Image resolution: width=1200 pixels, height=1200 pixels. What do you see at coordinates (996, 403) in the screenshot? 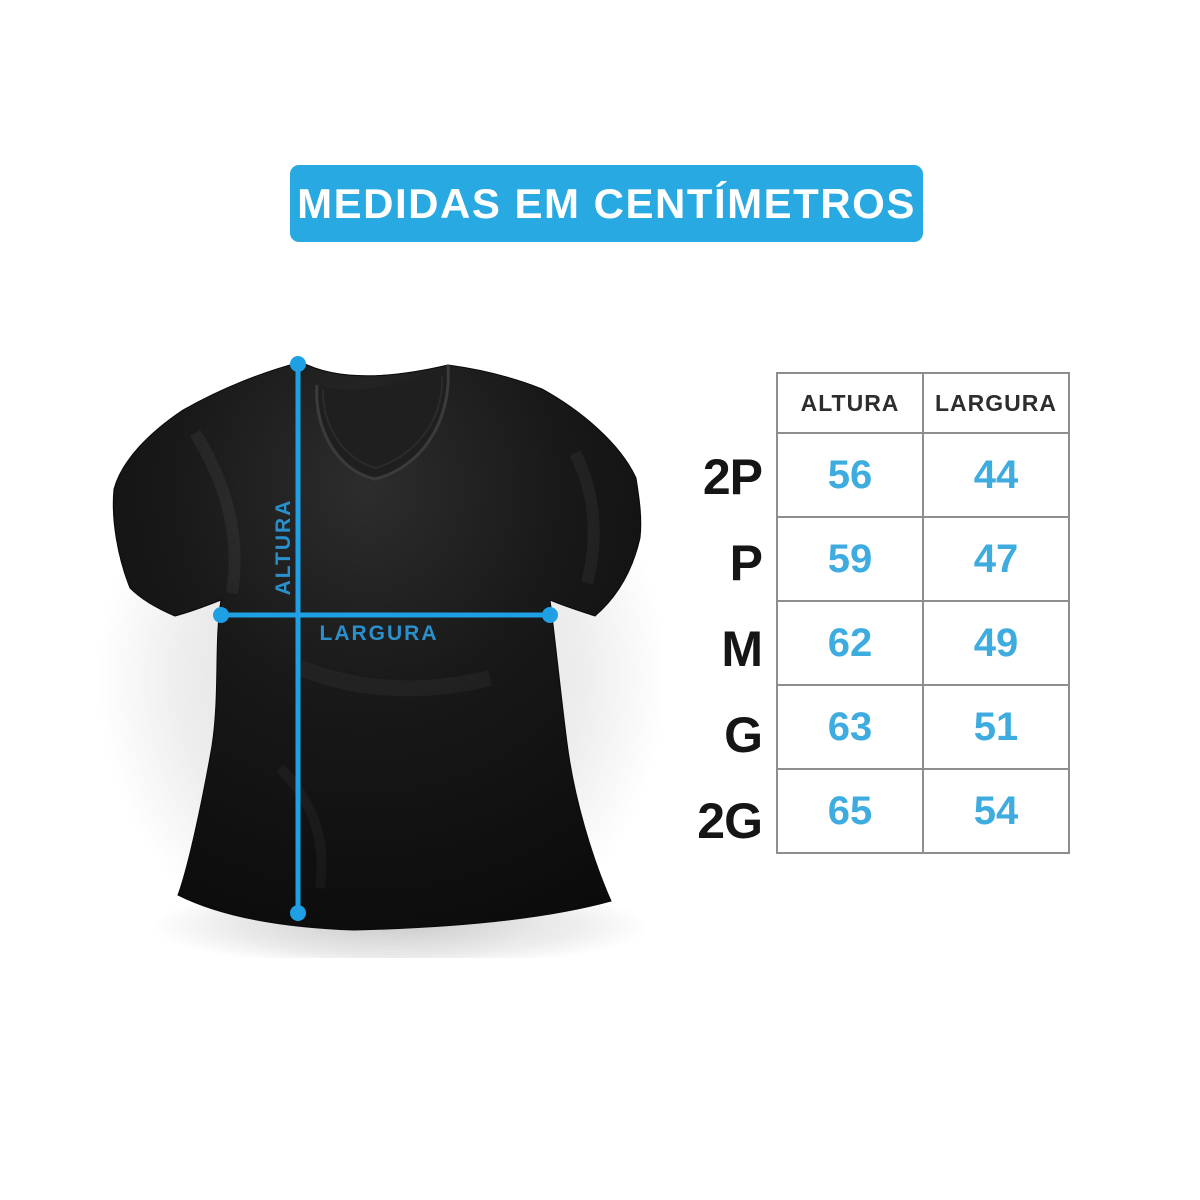
I see `column-header-largura: LARGURA` at bounding box center [996, 403].